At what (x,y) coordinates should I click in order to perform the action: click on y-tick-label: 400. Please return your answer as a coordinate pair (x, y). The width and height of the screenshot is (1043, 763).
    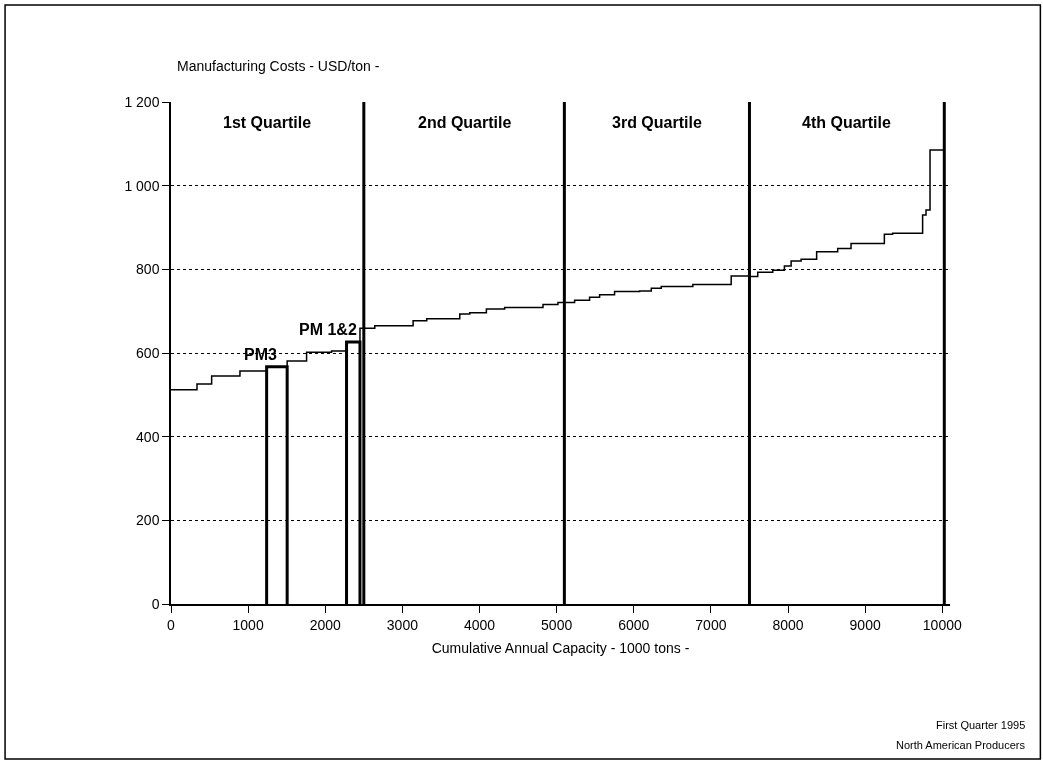
    Looking at the image, I should click on (148, 436).